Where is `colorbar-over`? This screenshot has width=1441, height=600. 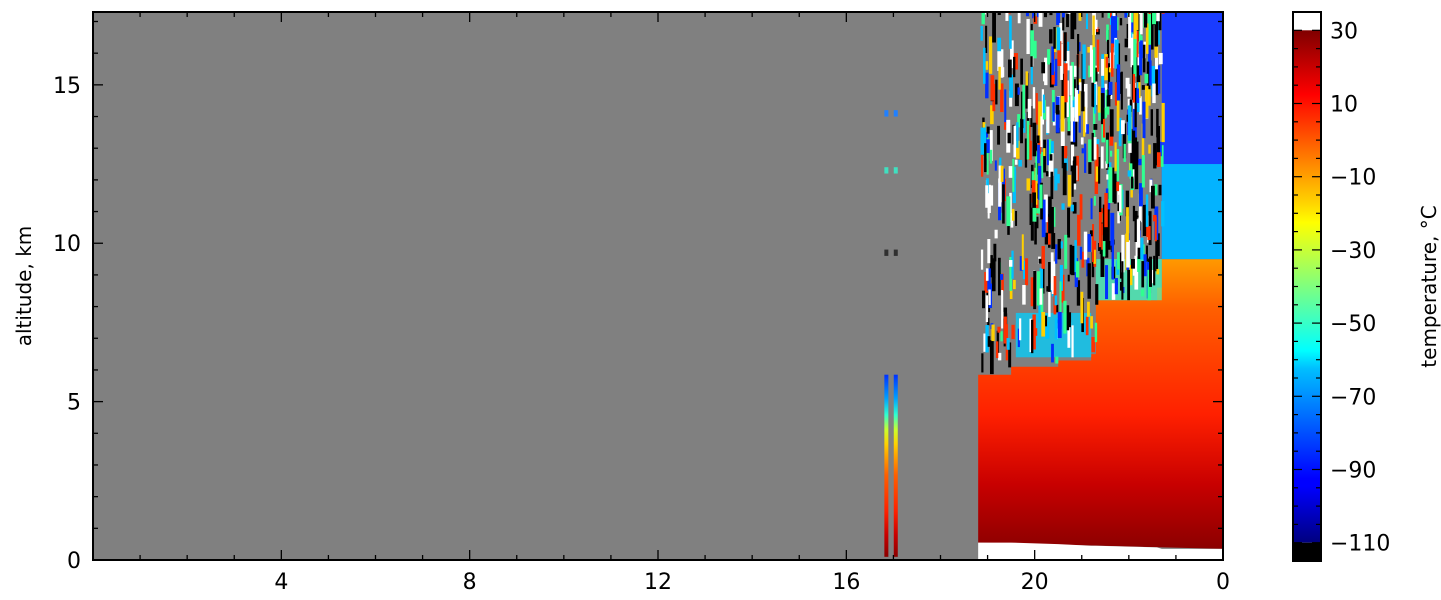
colorbar-over is located at coordinates (1307, 21).